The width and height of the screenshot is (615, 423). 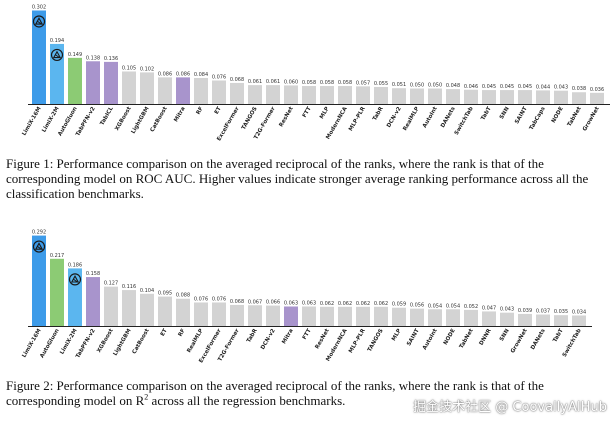 I want to click on bar-dnnr, so click(x=489, y=318).